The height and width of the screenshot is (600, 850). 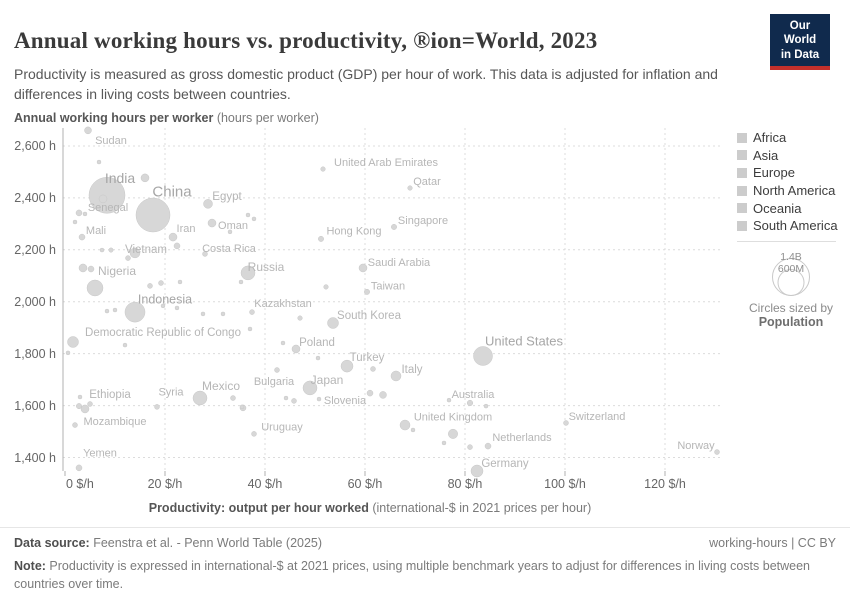 I want to click on country-label: Japan, so click(x=327, y=380).